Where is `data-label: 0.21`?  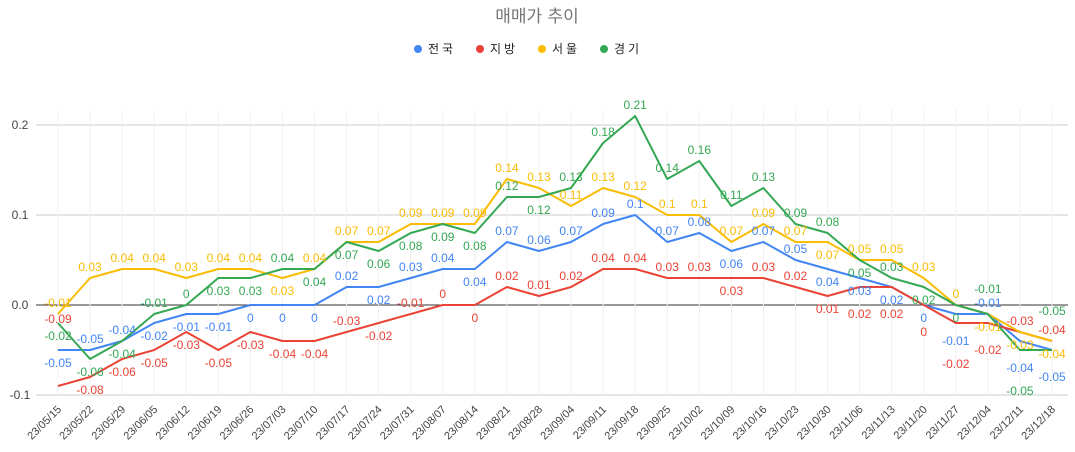 data-label: 0.21 is located at coordinates (635, 105).